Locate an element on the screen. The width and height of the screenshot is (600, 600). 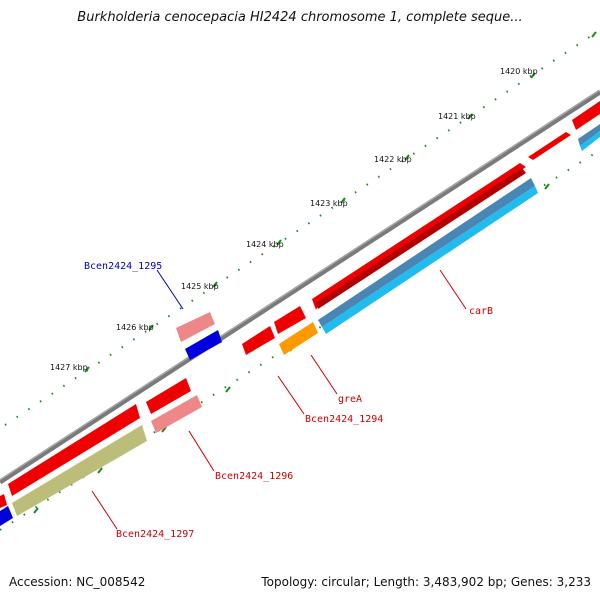
gene-bcen2424-1297-olive is located at coordinates (79, 470).